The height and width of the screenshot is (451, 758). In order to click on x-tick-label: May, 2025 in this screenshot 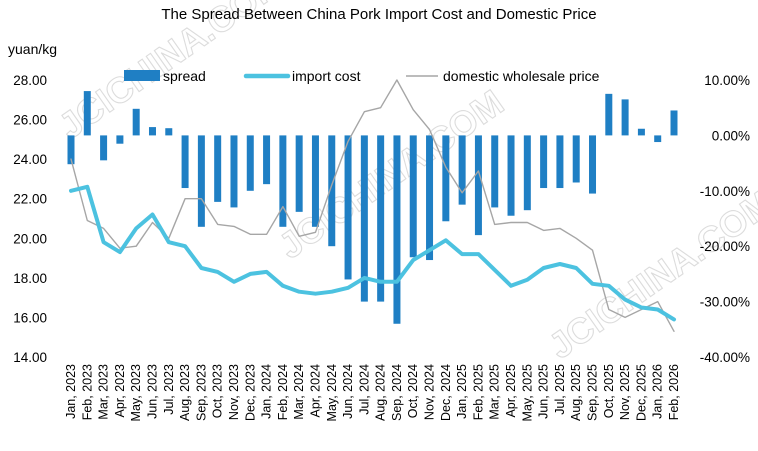, I will do `click(527, 392)`.